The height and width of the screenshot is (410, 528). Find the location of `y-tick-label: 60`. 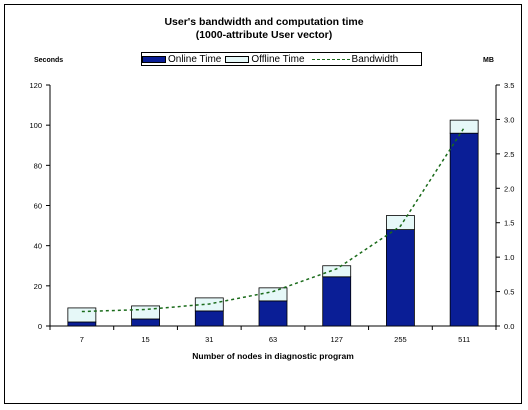

y-tick-label: 60 is located at coordinates (38, 206).